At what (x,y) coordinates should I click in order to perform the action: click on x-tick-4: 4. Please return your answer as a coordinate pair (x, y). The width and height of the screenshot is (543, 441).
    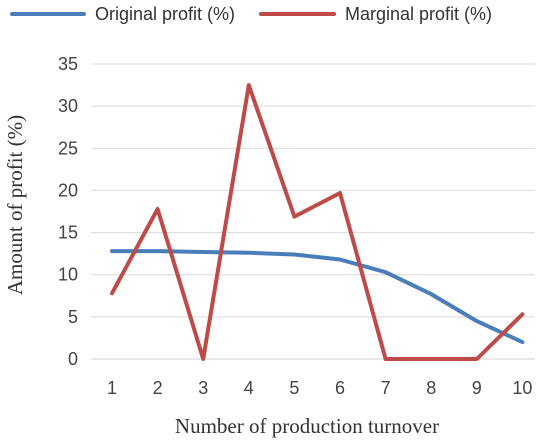
    Looking at the image, I should click on (249, 388).